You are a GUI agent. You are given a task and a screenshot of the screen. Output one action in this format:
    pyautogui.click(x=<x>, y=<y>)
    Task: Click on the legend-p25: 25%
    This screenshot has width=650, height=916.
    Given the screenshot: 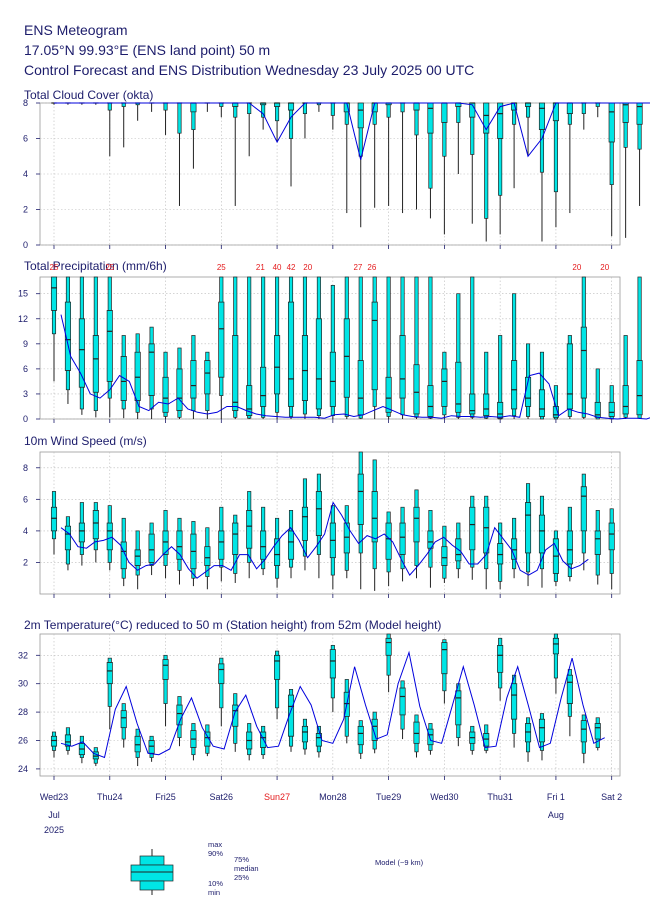 What is the action you would take?
    pyautogui.click(x=241, y=877)
    